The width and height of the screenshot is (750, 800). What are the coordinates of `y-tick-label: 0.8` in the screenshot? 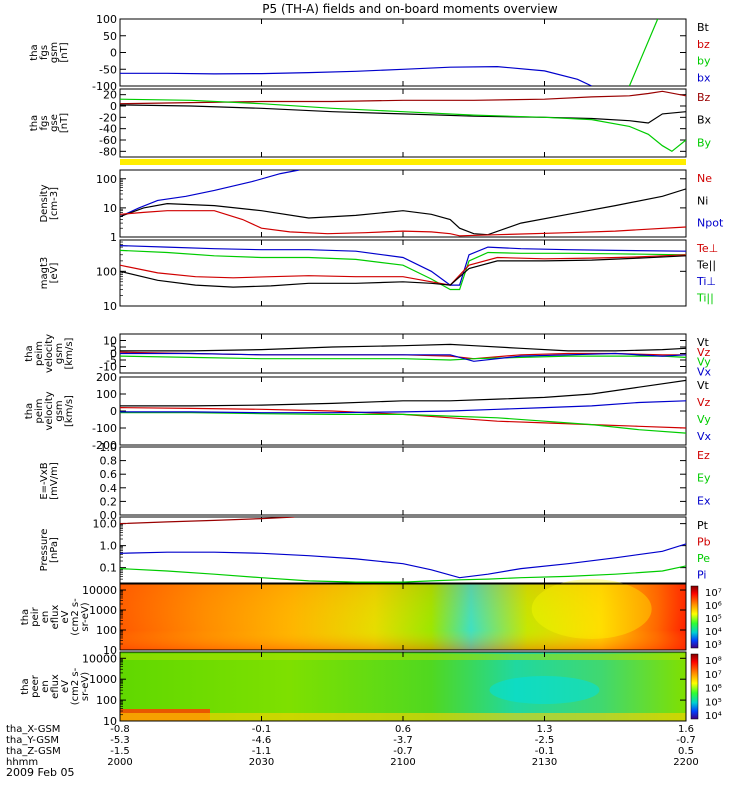 It's located at (109, 461).